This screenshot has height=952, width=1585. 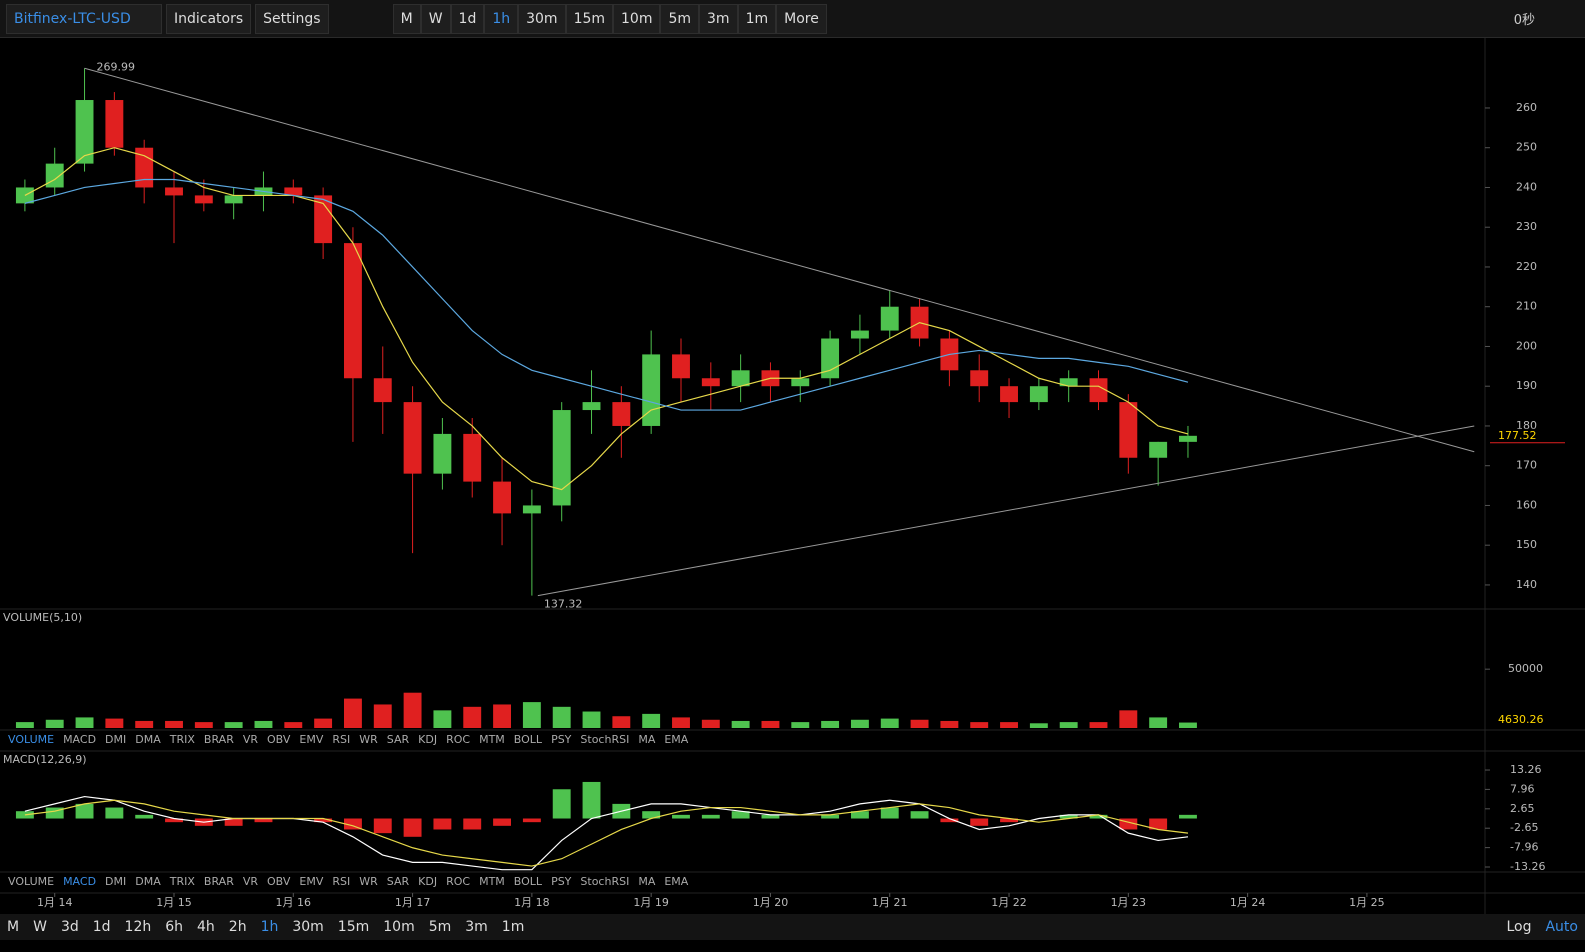 What do you see at coordinates (1526, 107) in the screenshot?
I see `y-tick-label: 260` at bounding box center [1526, 107].